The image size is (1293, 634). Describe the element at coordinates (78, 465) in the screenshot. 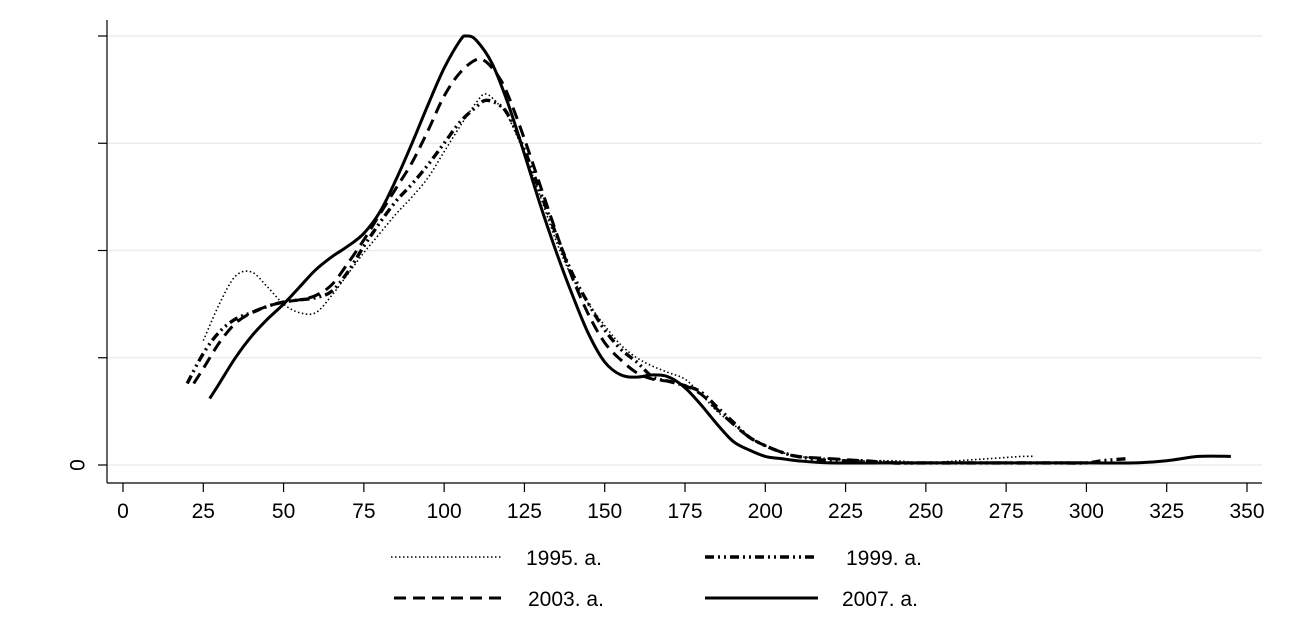

I see `y-tick-label: 0` at that location.